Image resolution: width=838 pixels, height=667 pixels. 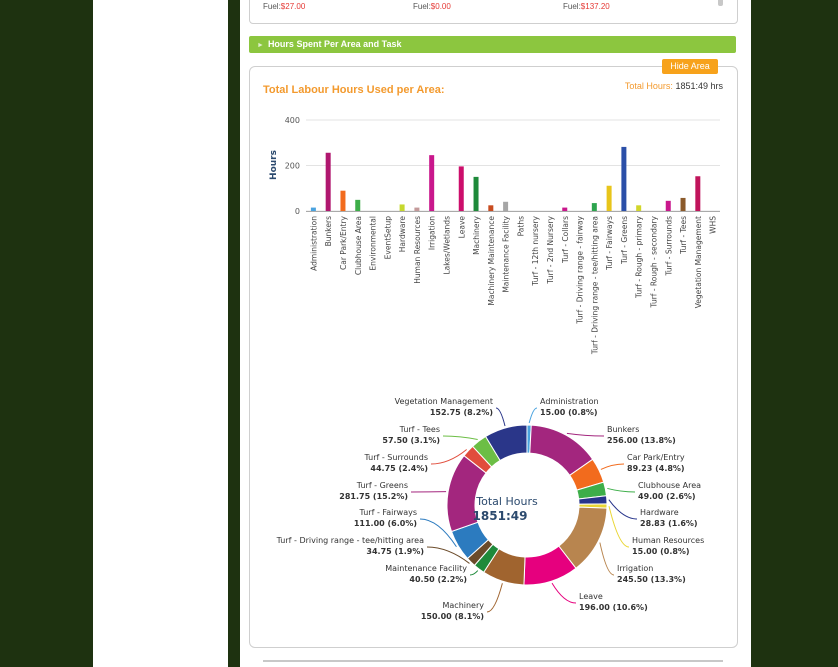 I want to click on slice-label: Irrigation, so click(x=635, y=568).